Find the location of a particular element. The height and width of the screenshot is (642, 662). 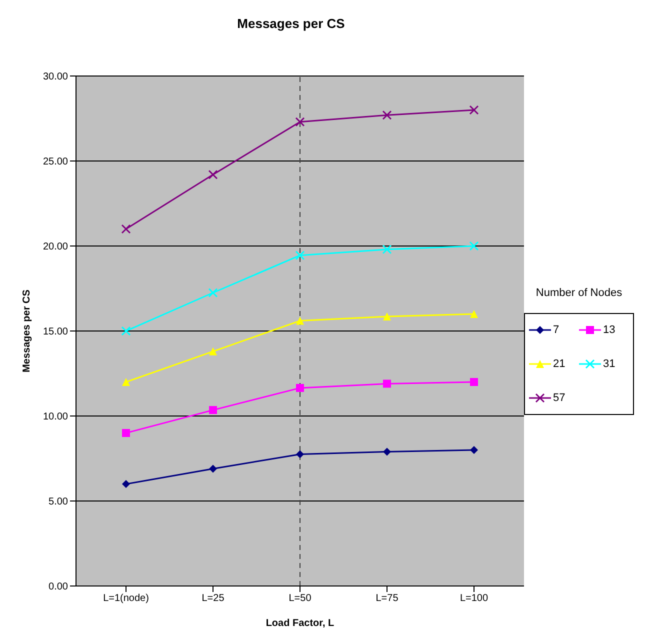

x-tick-label: L=100 is located at coordinates (474, 598).